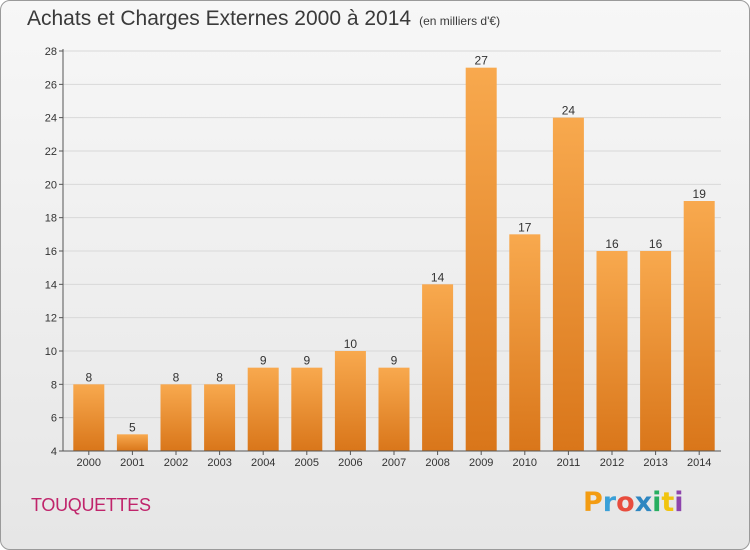 The image size is (750, 550). Describe the element at coordinates (394, 361) in the screenshot. I see `value-label-2007: 9` at that location.